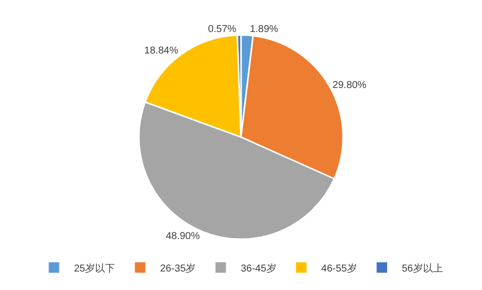 Image resolution: width=482 pixels, height=290 pixels. Describe the element at coordinates (258, 268) in the screenshot. I see `legend-label: 36-45岁` at that location.